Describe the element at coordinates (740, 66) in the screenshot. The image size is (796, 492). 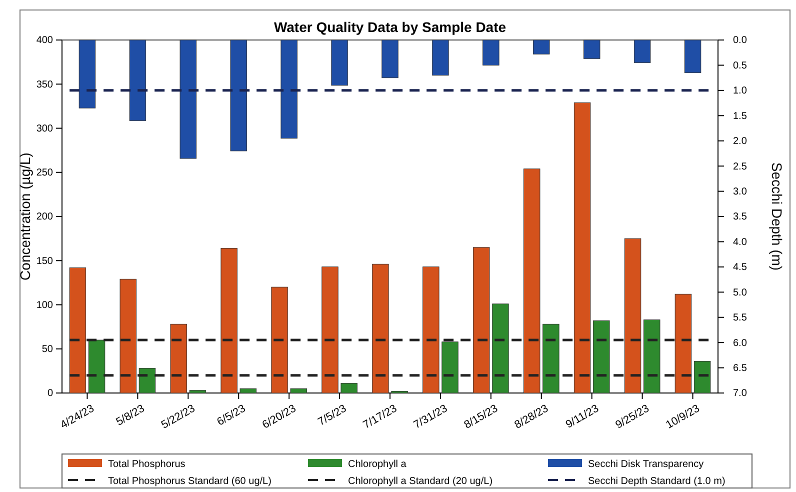
I see `y2-tick-label: 0.5` at that location.